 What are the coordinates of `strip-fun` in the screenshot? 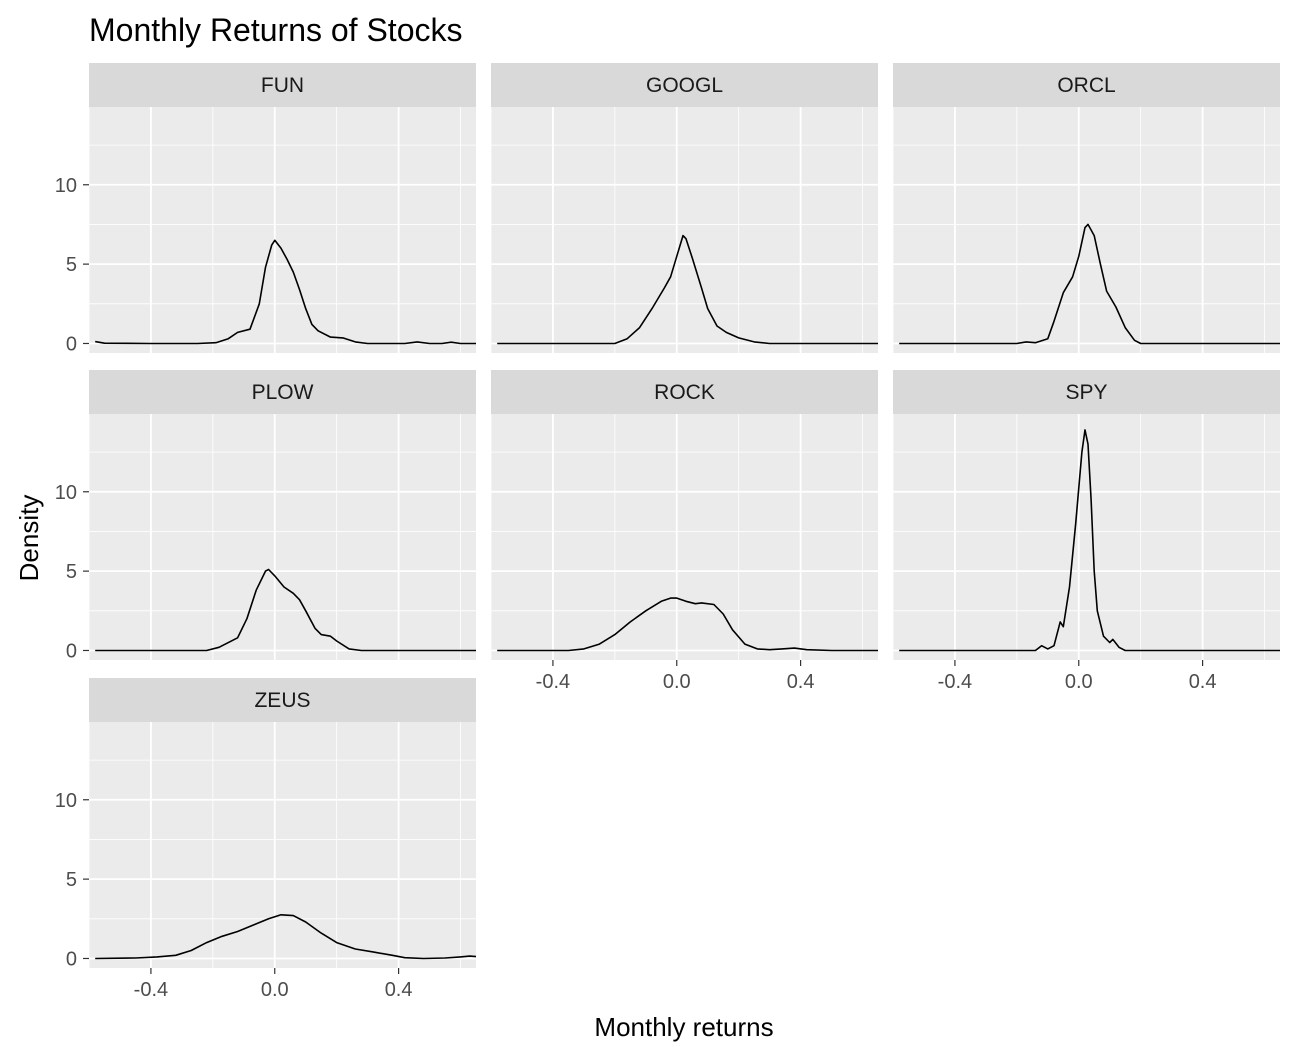 It's located at (282, 85).